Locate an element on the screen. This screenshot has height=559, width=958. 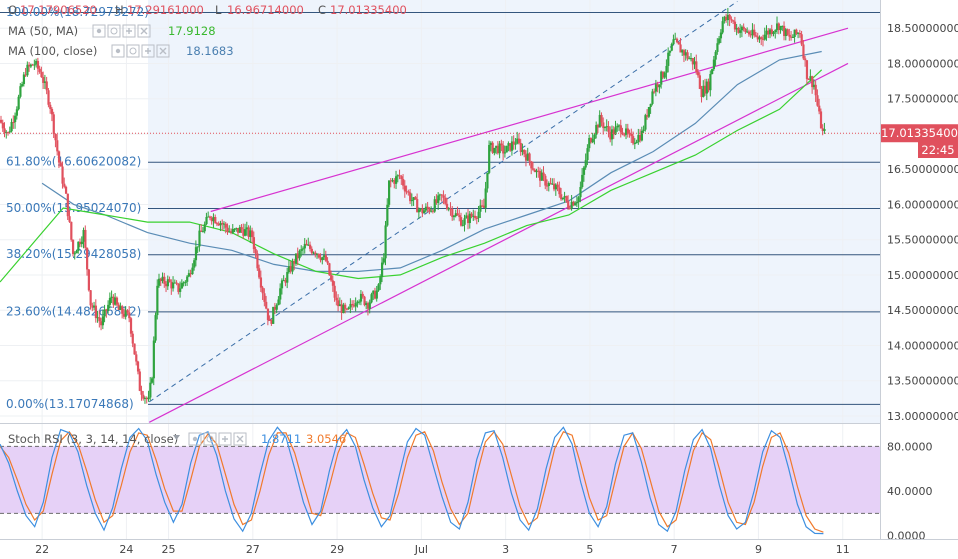
stoch-rsi-label: Stoch RSI (3, 3, 14, 14, close) is located at coordinates (93, 439).